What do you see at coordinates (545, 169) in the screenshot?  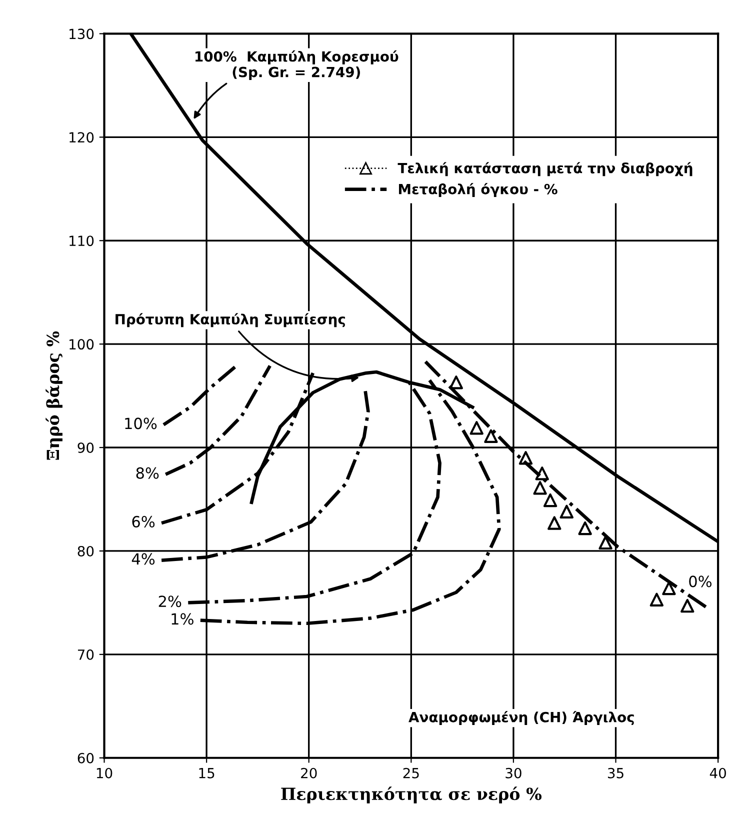 I see `legend-label: Τελική κατάσταση μετά την διαβροχή` at bounding box center [545, 169].